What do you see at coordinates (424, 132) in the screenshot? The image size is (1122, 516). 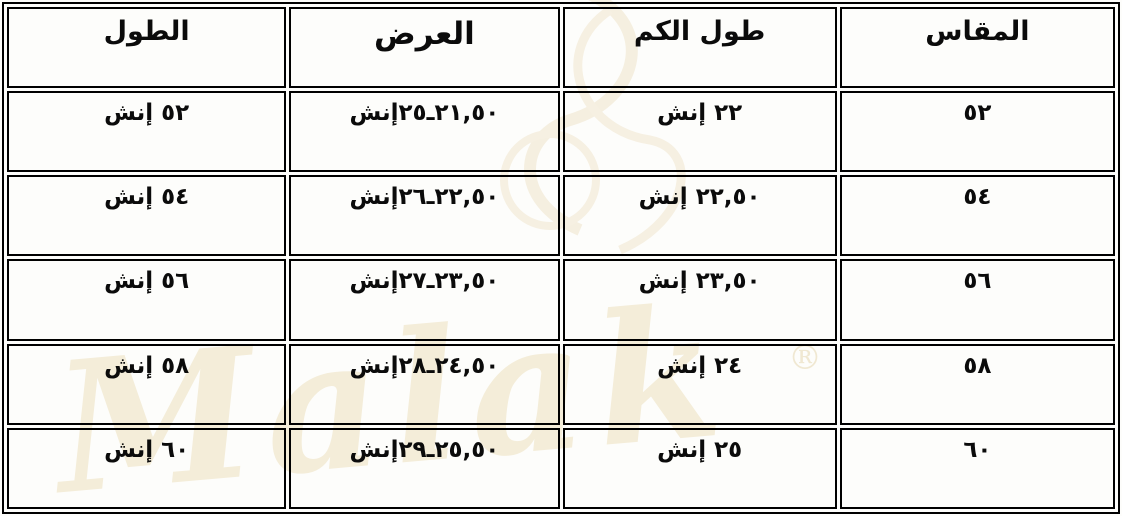 I see `cell-width: ٢١,٥٠ـ٢٥إنش` at bounding box center [424, 132].